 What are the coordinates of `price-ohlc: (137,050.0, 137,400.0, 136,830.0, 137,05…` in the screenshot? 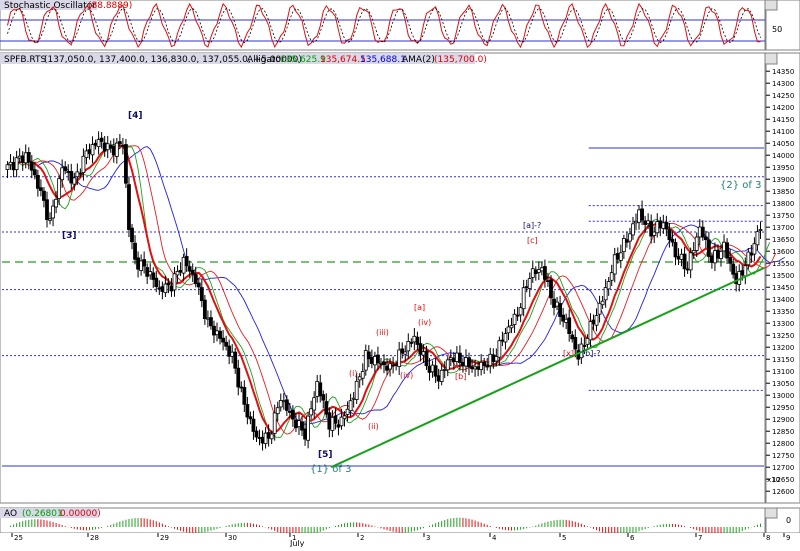 It's located at (173, 60).